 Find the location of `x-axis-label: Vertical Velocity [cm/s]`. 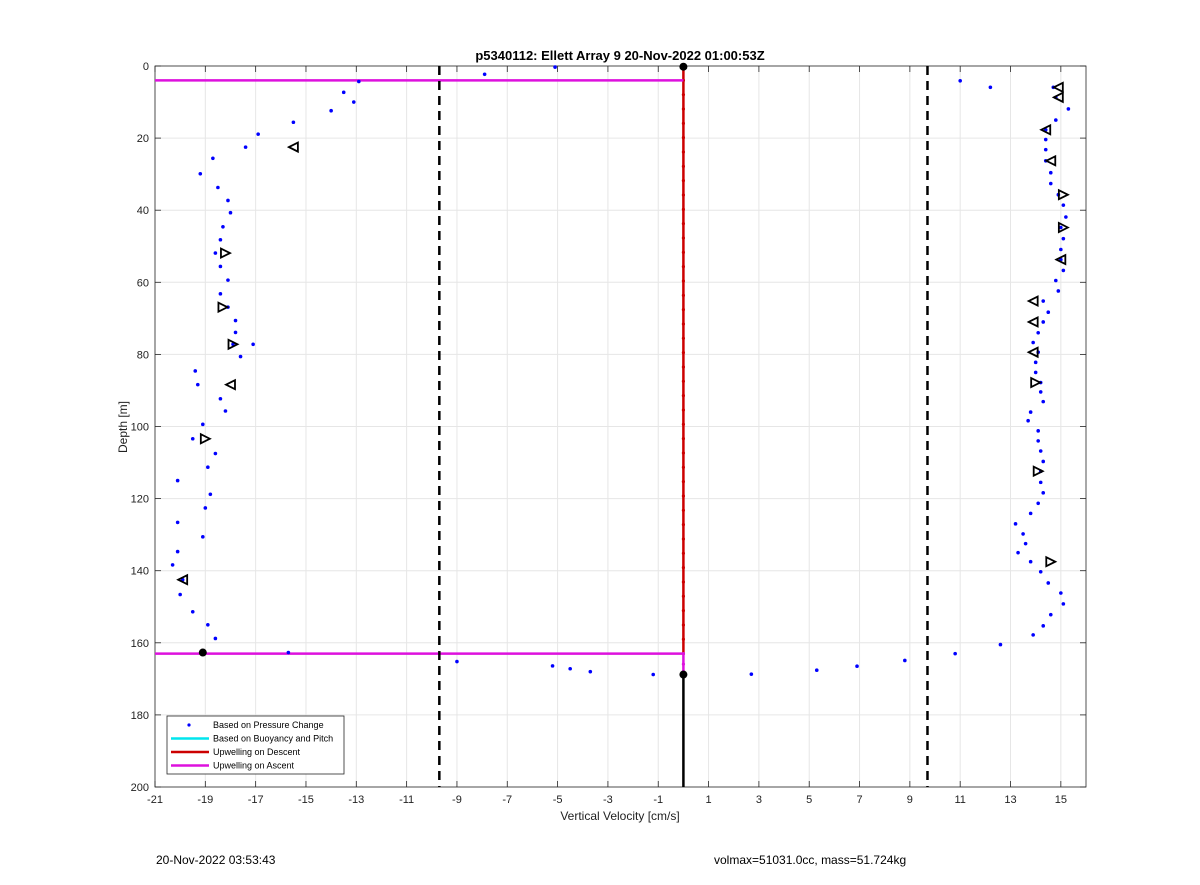

x-axis-label: Vertical Velocity [cm/s] is located at coordinates (619, 816).